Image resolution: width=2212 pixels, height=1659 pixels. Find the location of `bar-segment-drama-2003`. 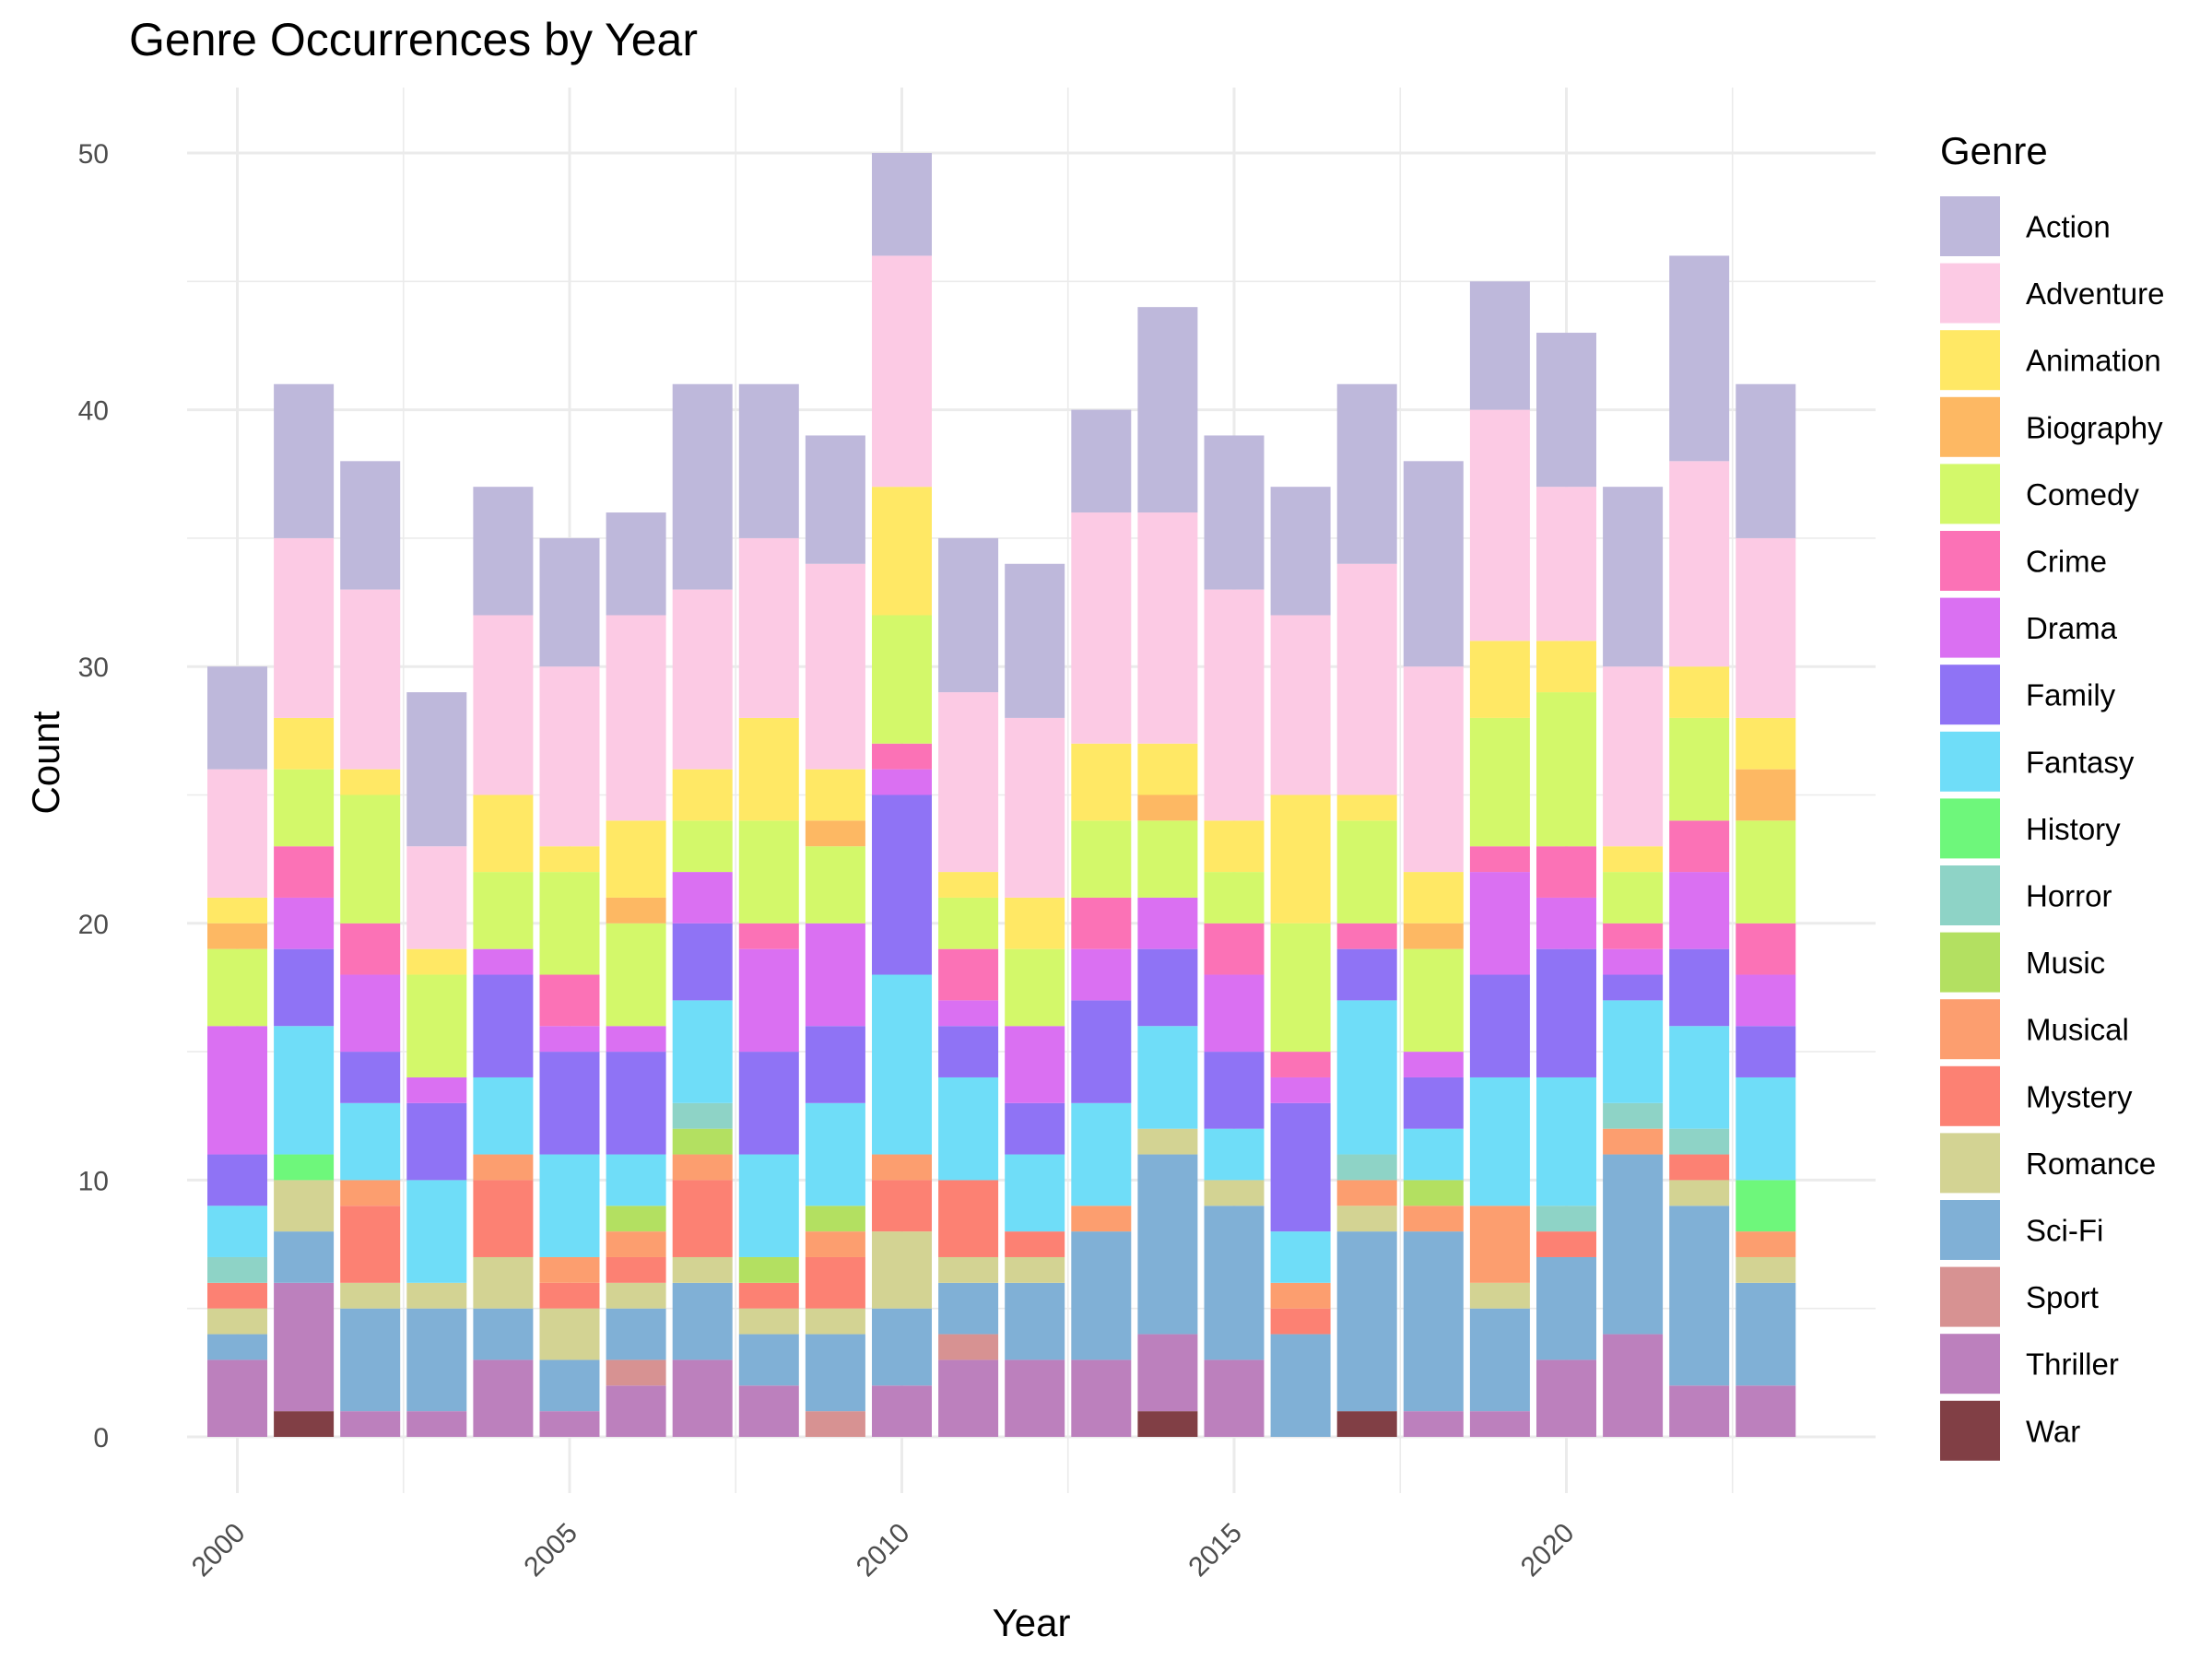

bar-segment-drama-2003 is located at coordinates (436, 1090).